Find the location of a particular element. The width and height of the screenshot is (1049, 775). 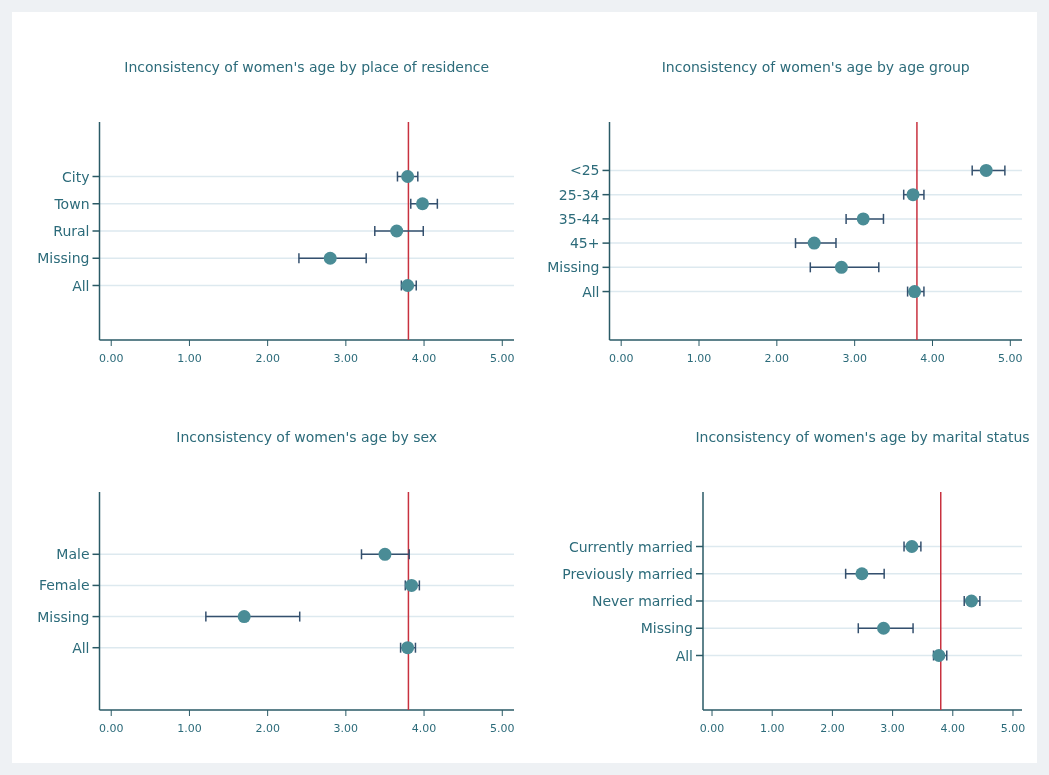

y-tick-label: Never married is located at coordinates (642, 601).